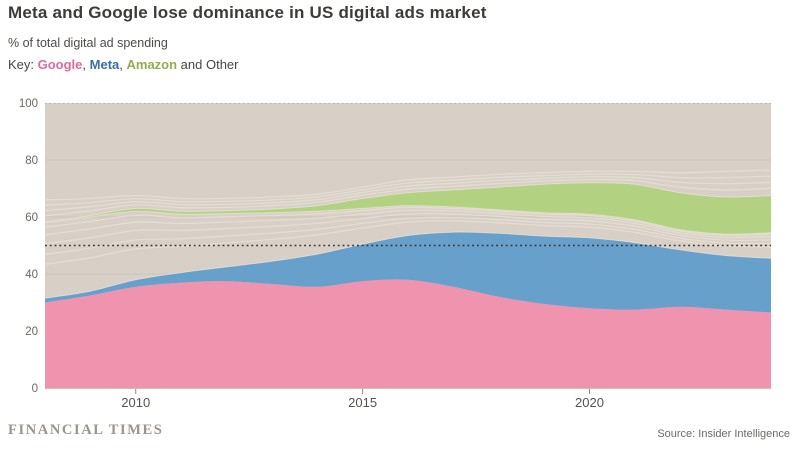 This screenshot has width=800, height=450. Describe the element at coordinates (589, 402) in the screenshot. I see `x-tick-label: 2020` at that location.